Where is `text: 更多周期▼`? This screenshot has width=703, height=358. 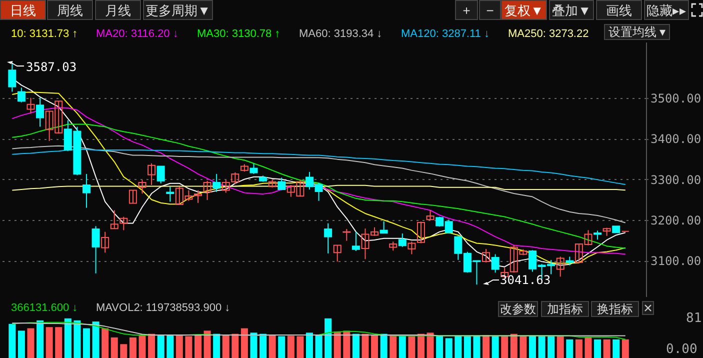
text: 更多周期▼ is located at coordinates (178, 10).